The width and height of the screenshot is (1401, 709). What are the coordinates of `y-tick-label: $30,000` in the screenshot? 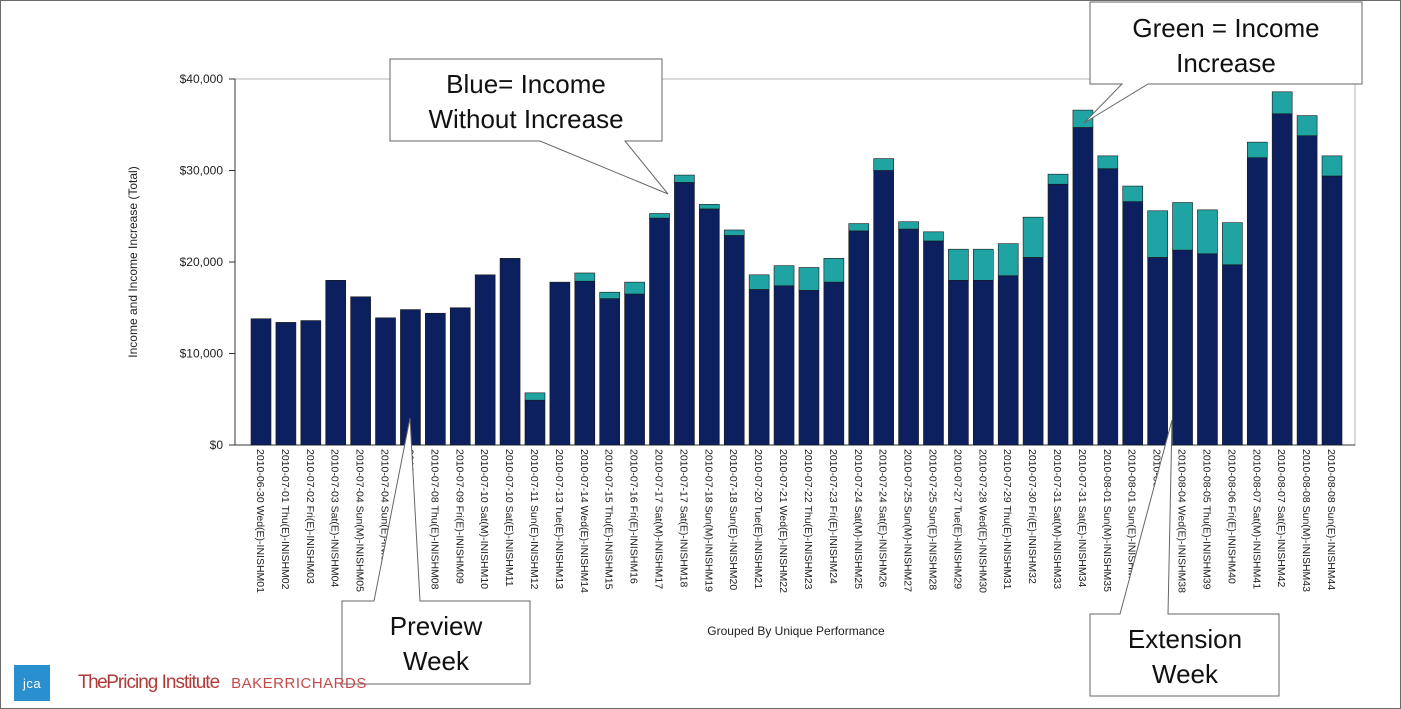 It's located at (202, 171).